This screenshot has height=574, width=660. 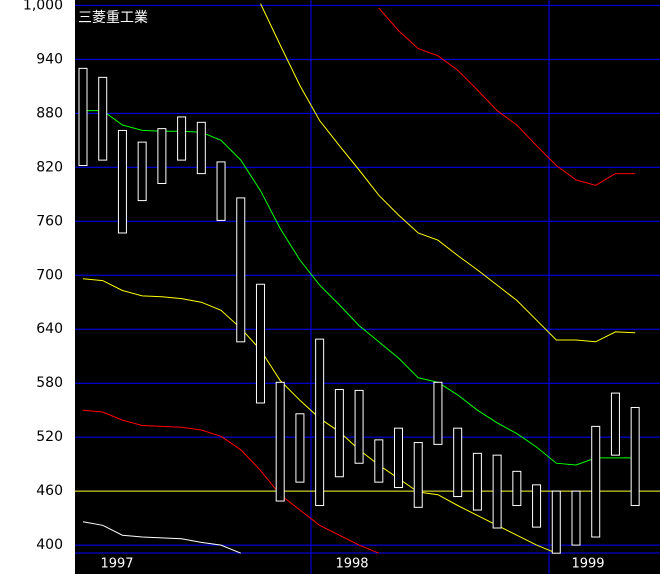 What do you see at coordinates (49, 221) in the screenshot?
I see `y-tick-label: 760` at bounding box center [49, 221].